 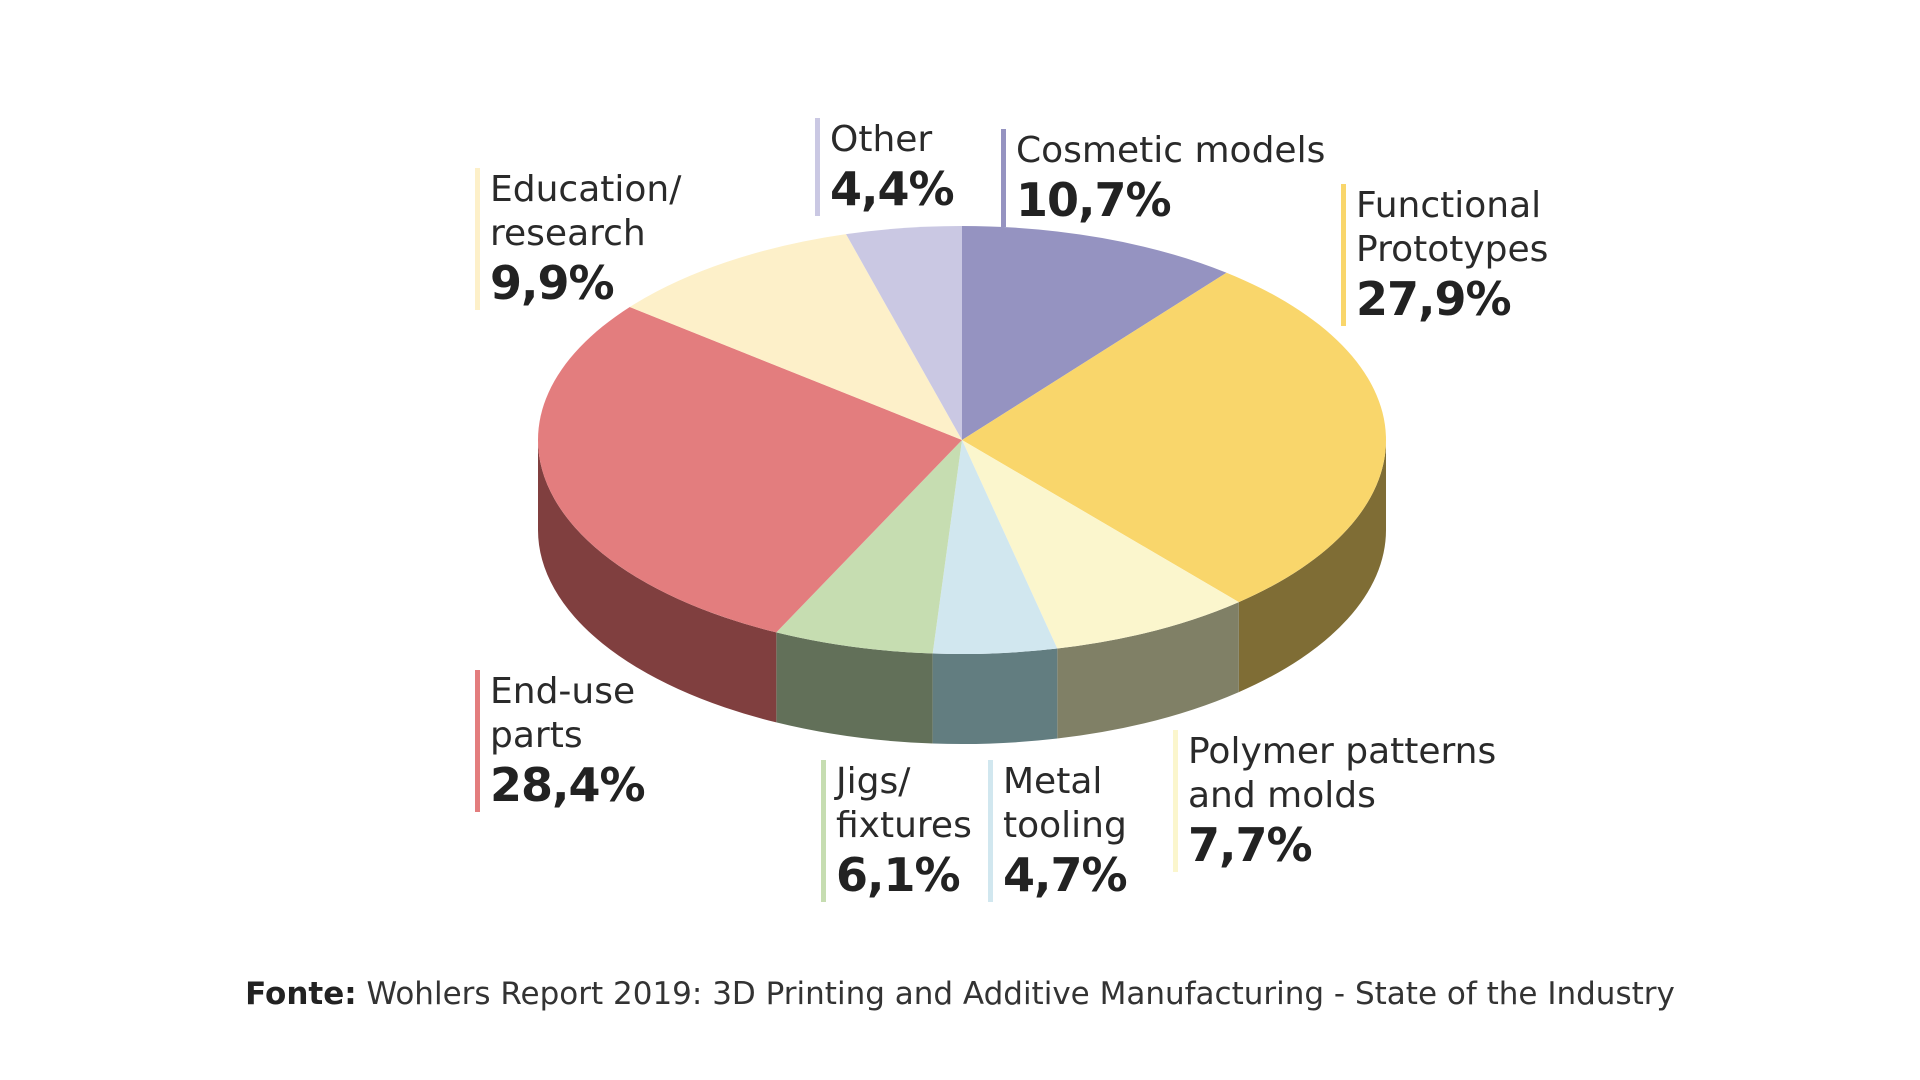 I want to click on label-metal-tooling: Metal tooling 4,7%, so click(x=1058, y=831).